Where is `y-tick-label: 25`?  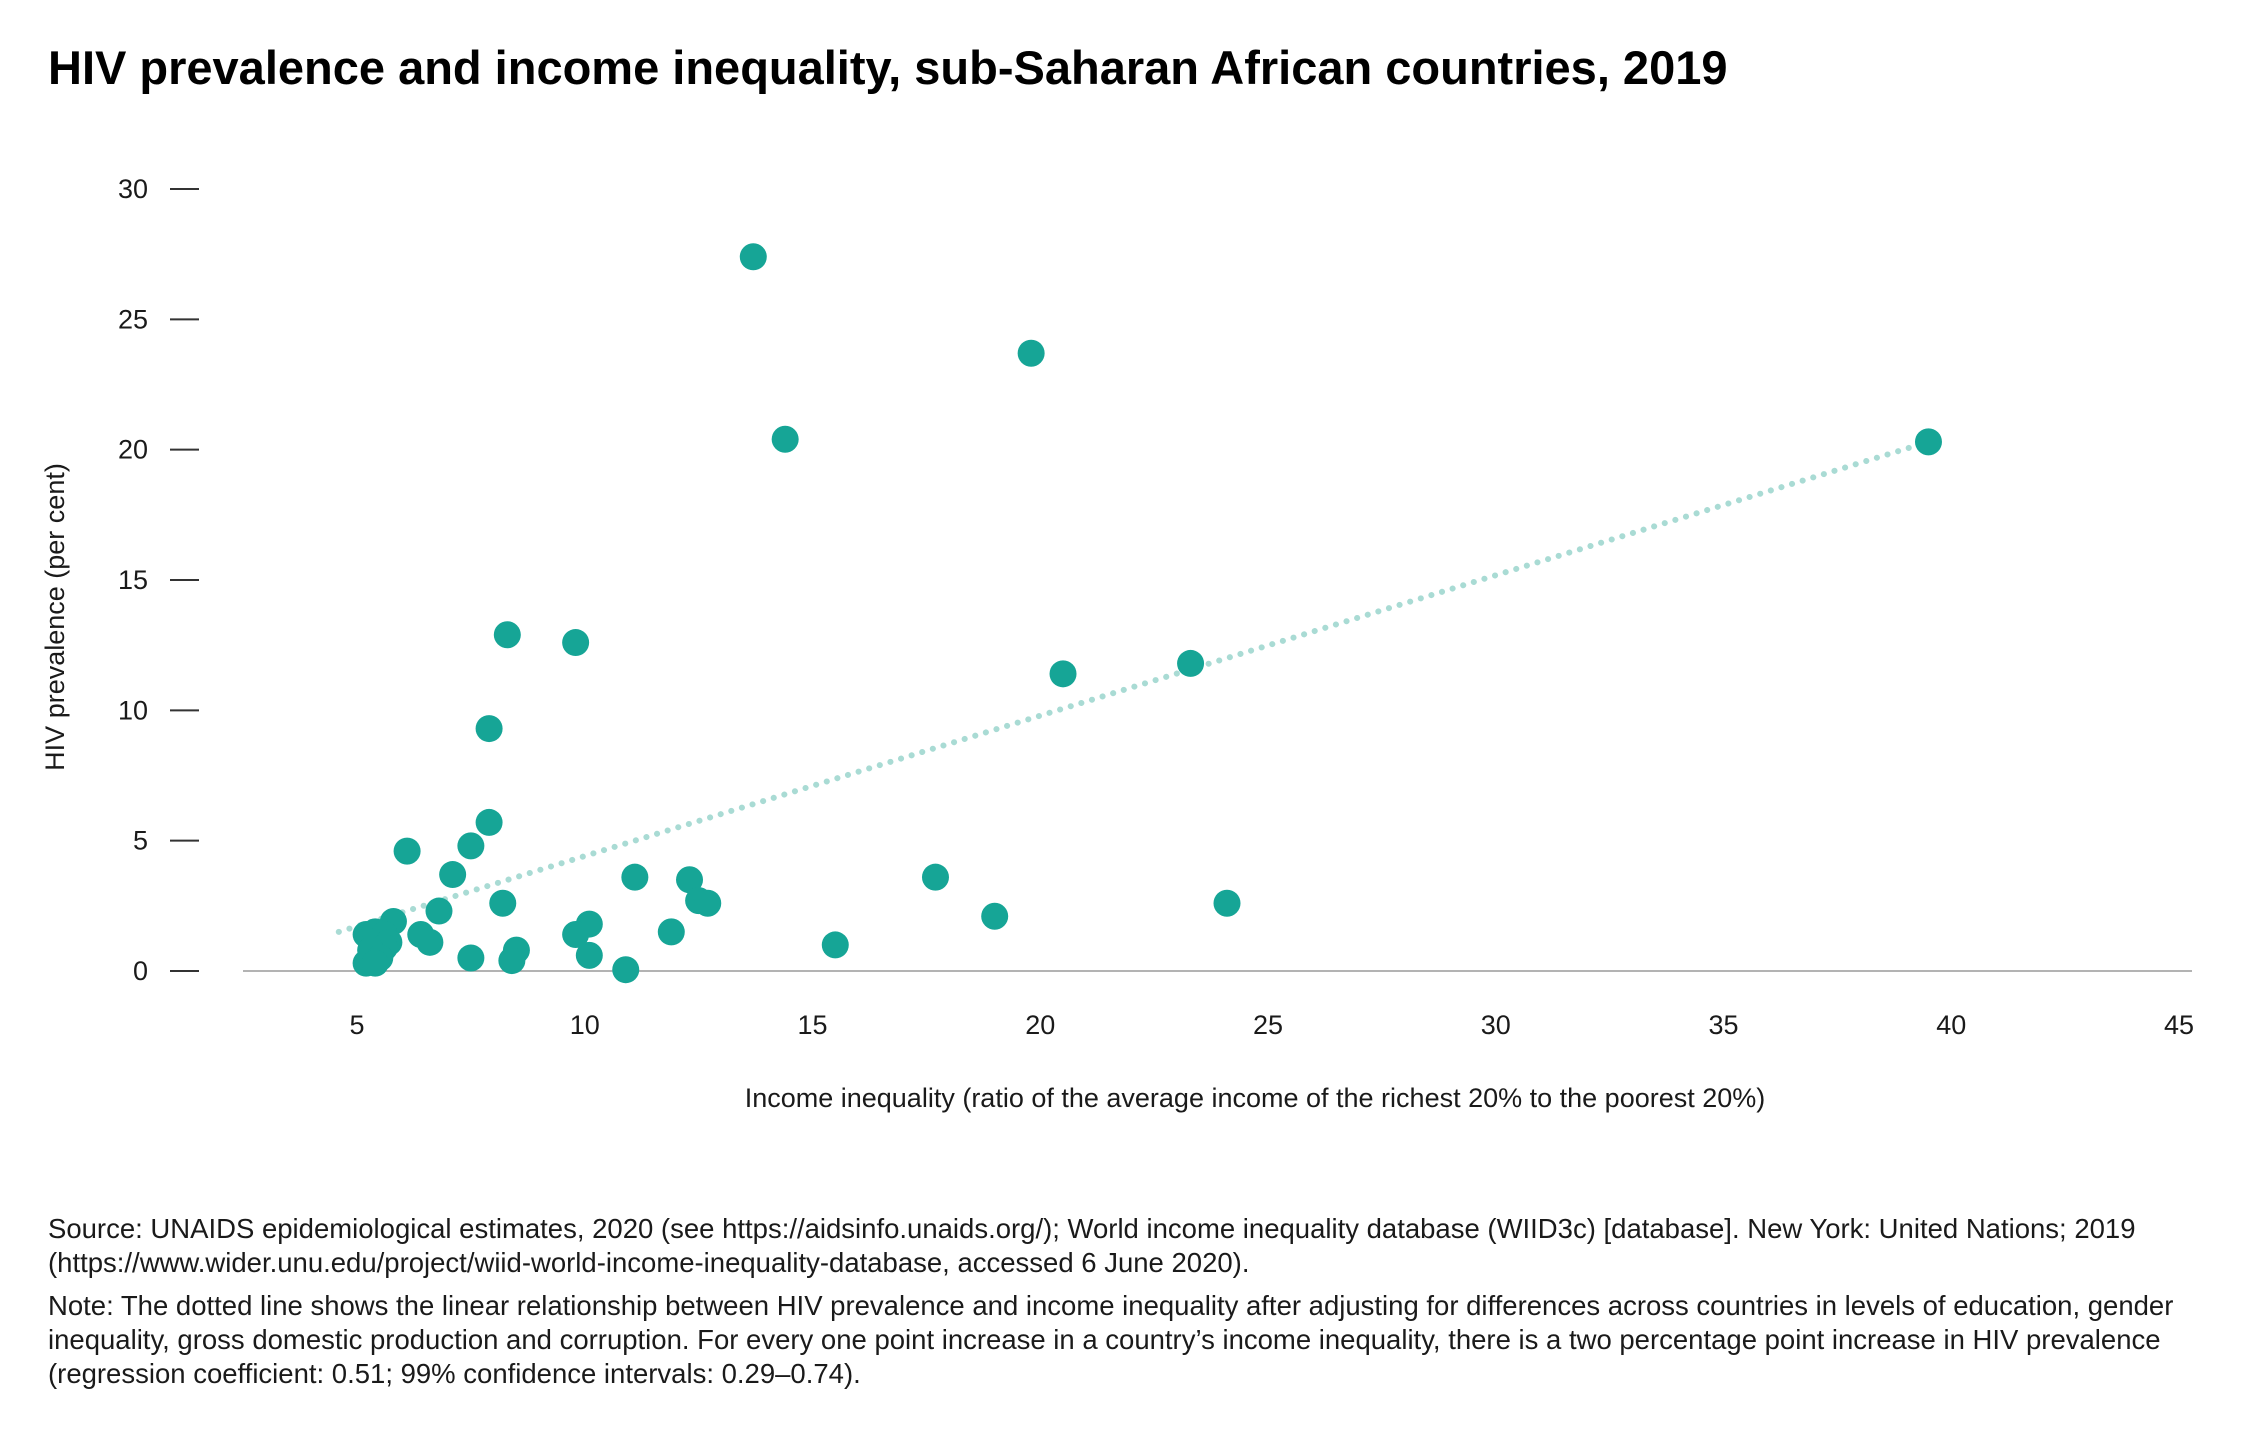 y-tick-label: 25 is located at coordinates (133, 319).